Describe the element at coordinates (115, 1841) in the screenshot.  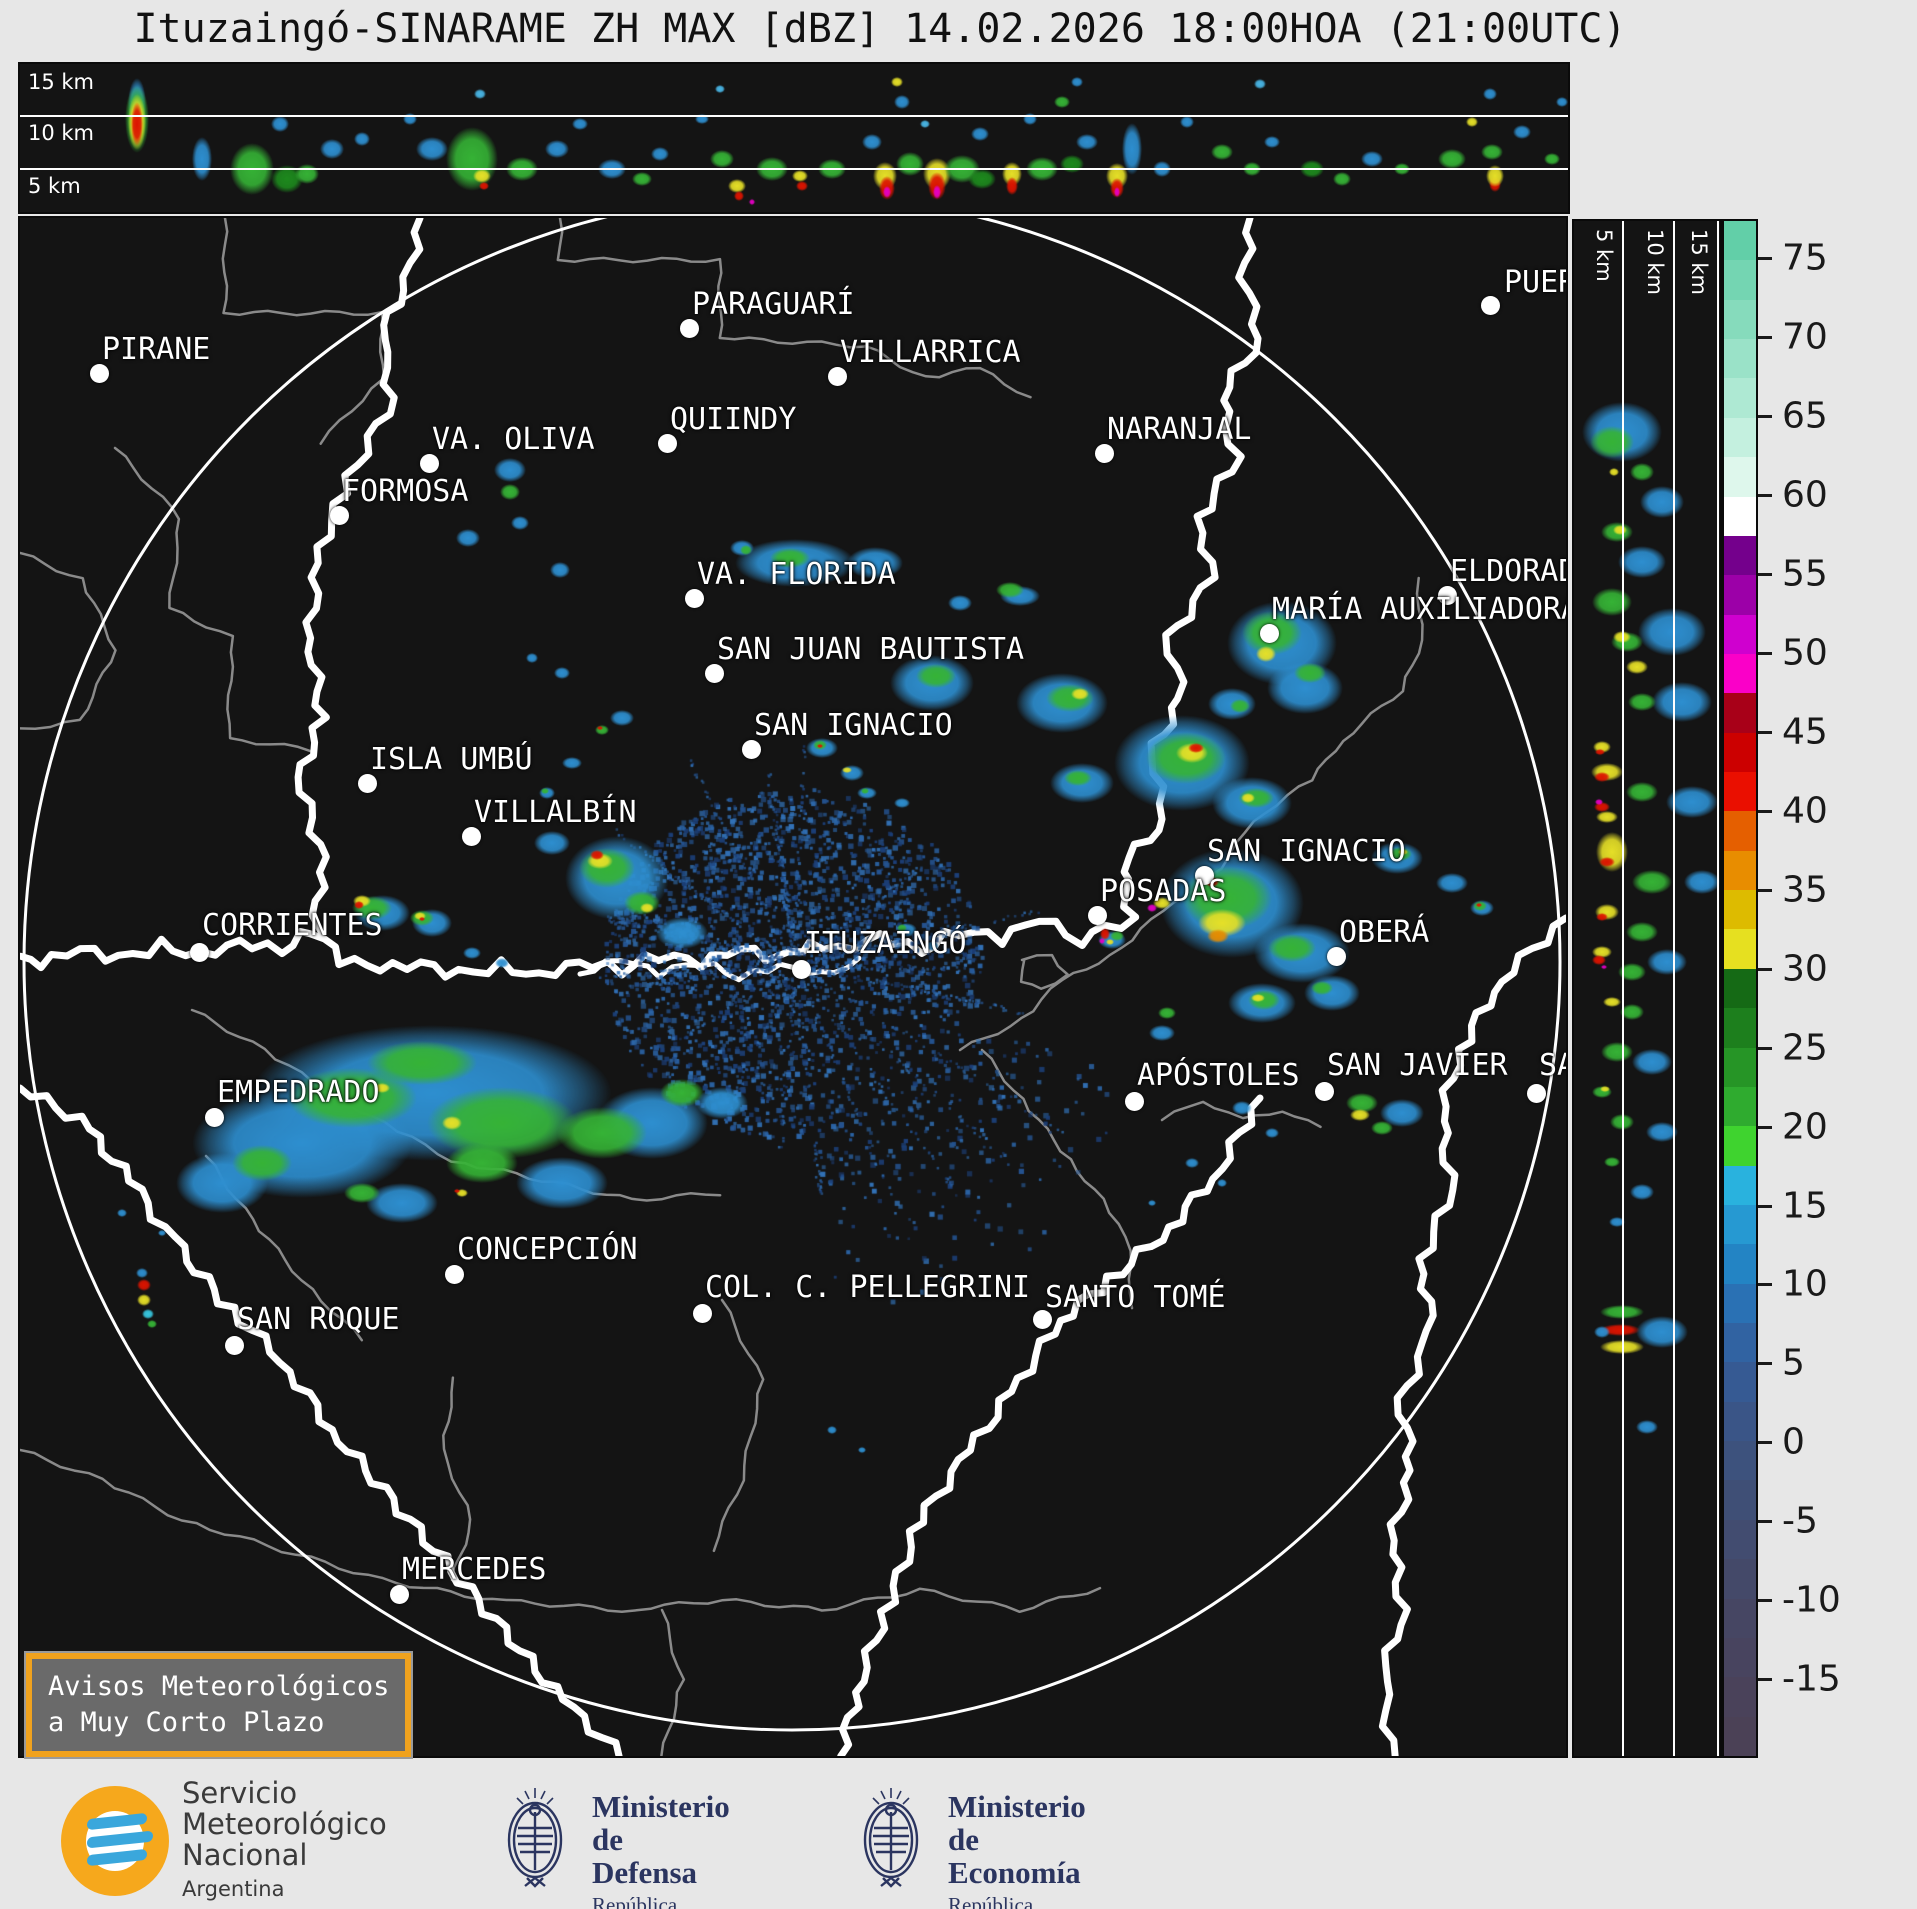
I see `smn-logo` at that location.